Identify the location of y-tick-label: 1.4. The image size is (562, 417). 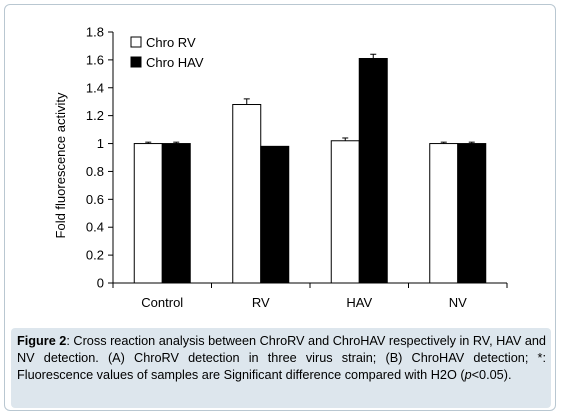
(95, 87).